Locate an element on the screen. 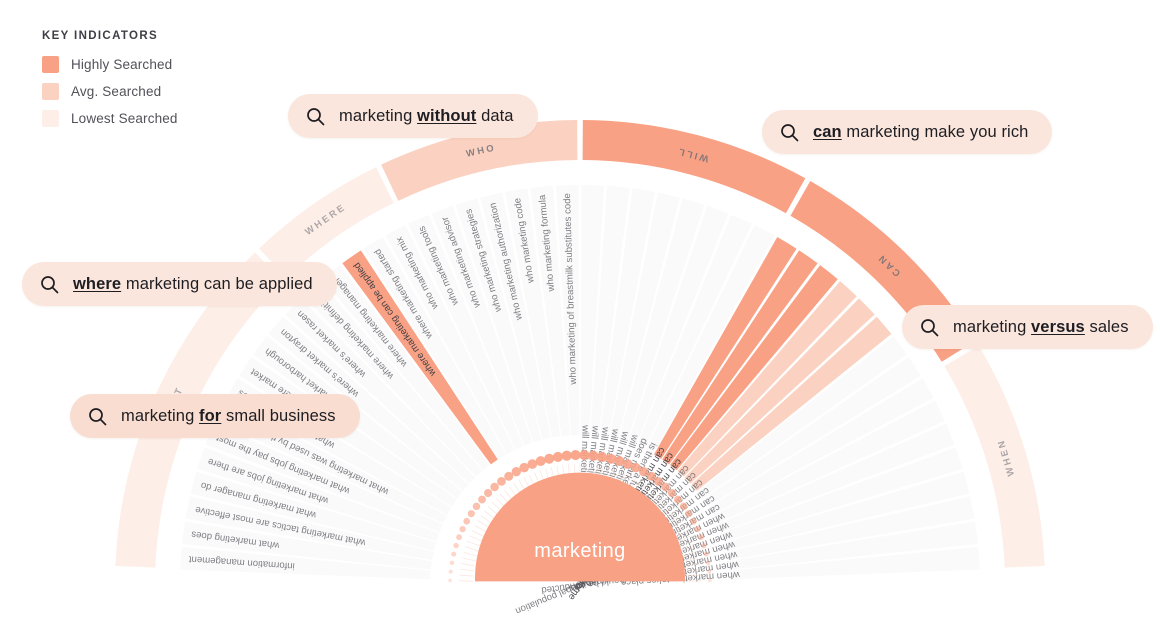  legend-swatch-avg is located at coordinates (50, 91).